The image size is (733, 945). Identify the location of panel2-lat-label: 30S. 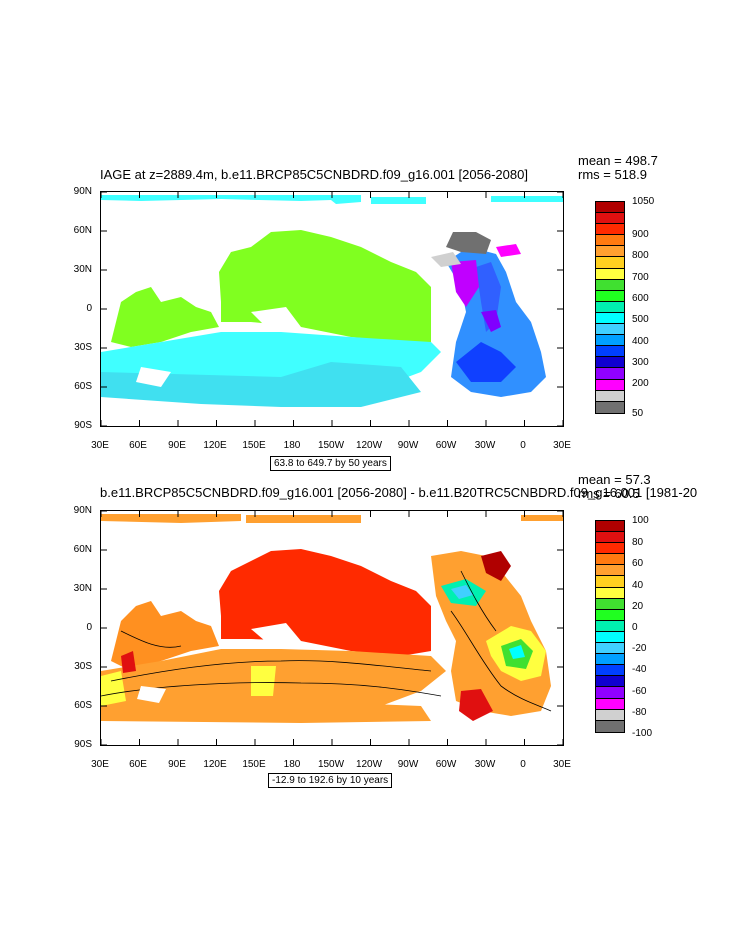
(83, 666).